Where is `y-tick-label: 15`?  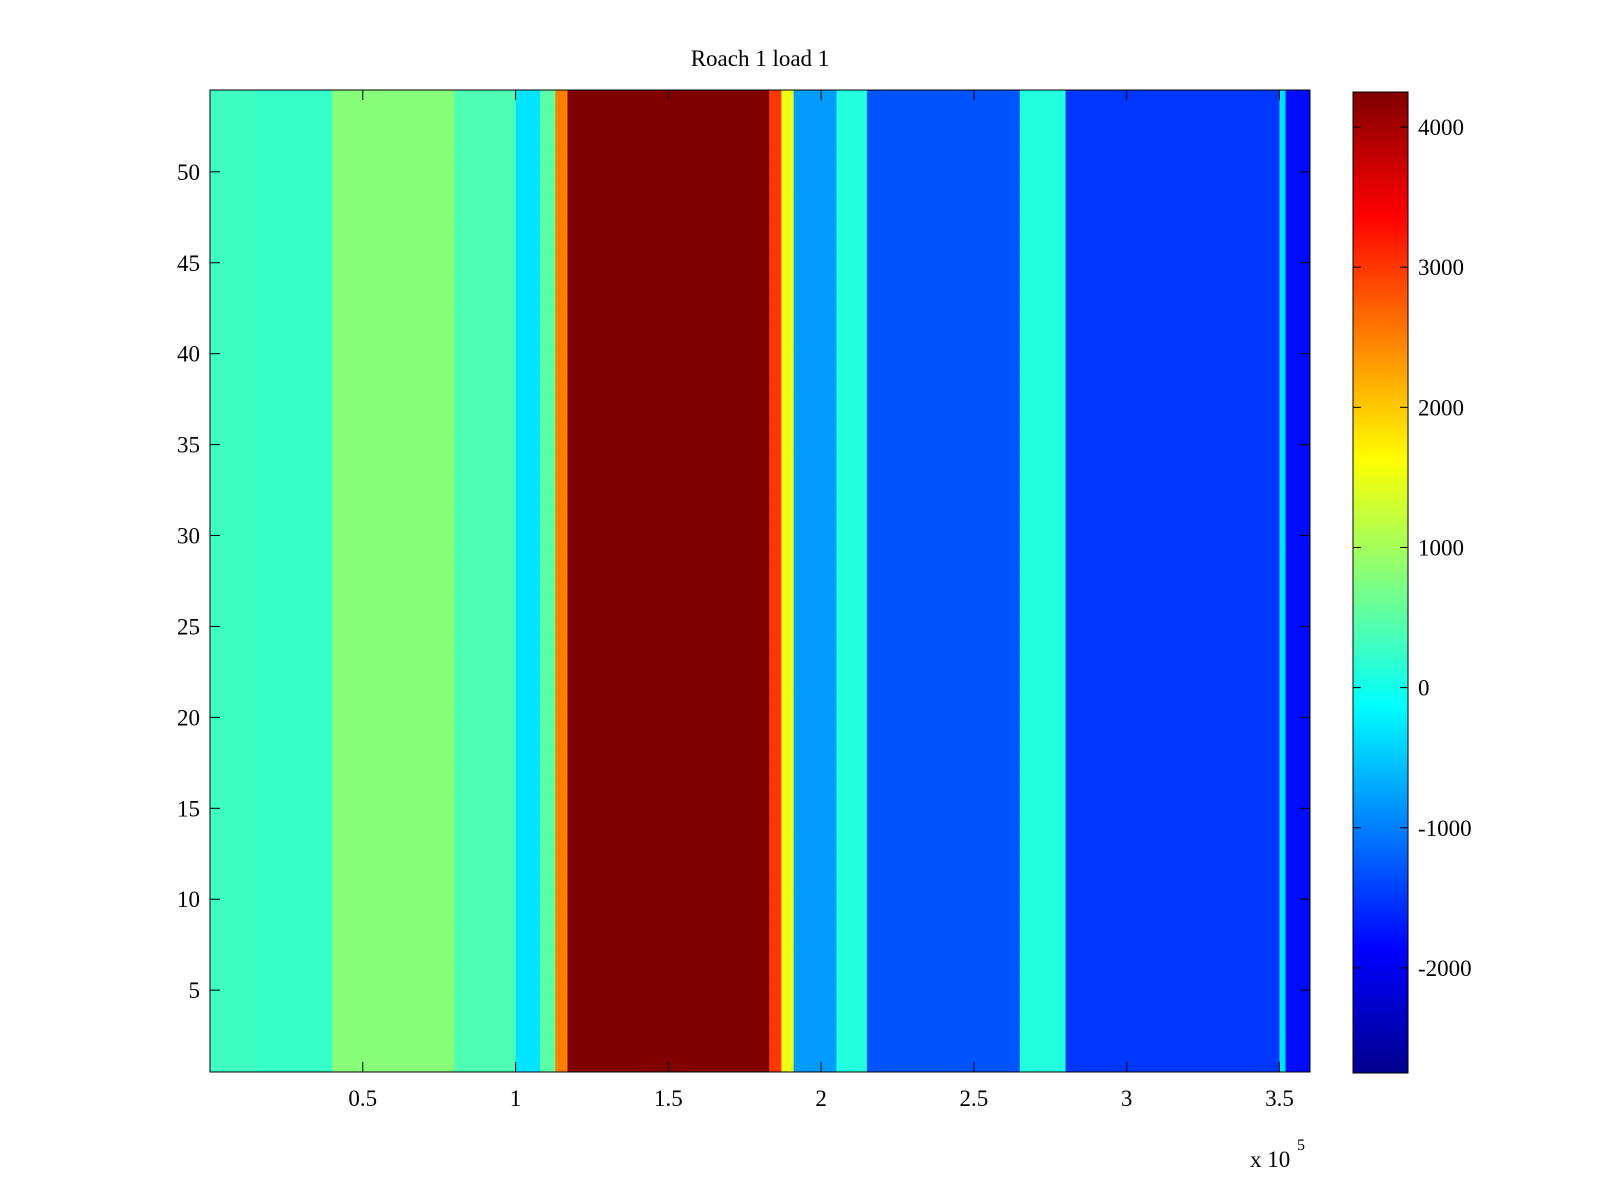 y-tick-label: 15 is located at coordinates (188, 808).